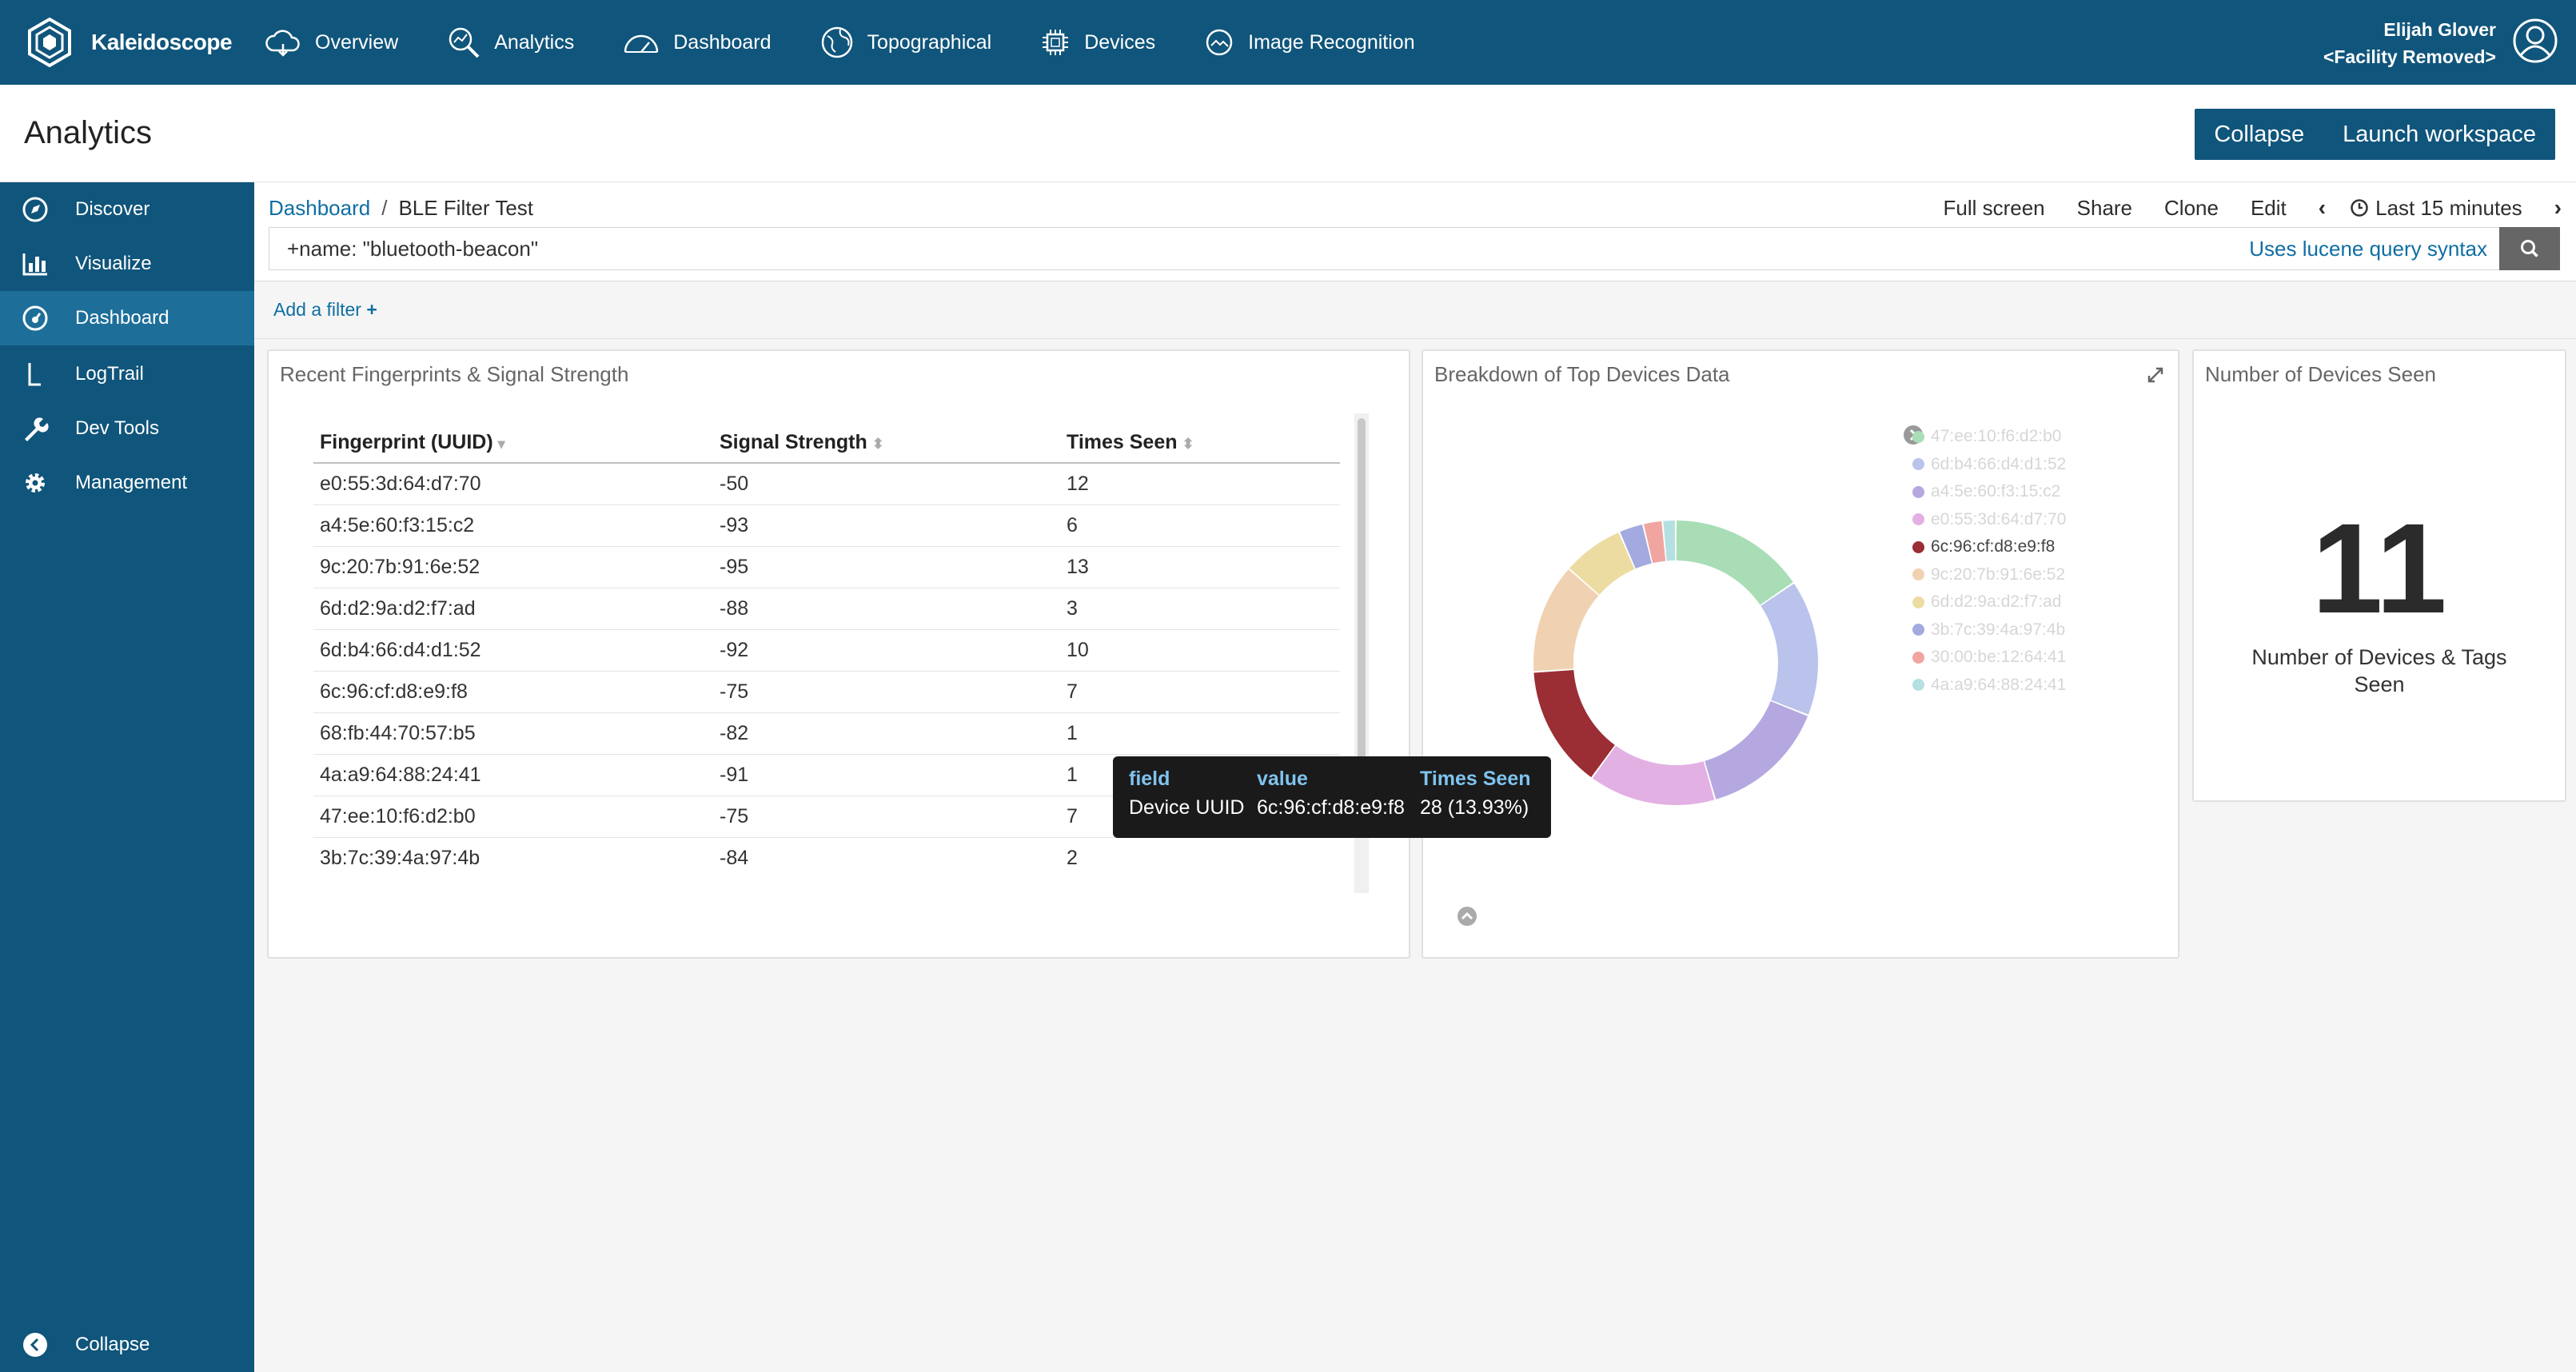  I want to click on table-row: 6d:b4:66:d4:d1:52 -92 10, so click(827, 650).